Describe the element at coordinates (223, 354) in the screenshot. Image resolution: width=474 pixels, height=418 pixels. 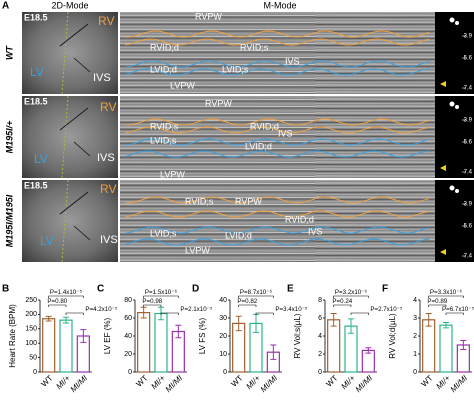
I see `y-tick-label: 10` at that location.